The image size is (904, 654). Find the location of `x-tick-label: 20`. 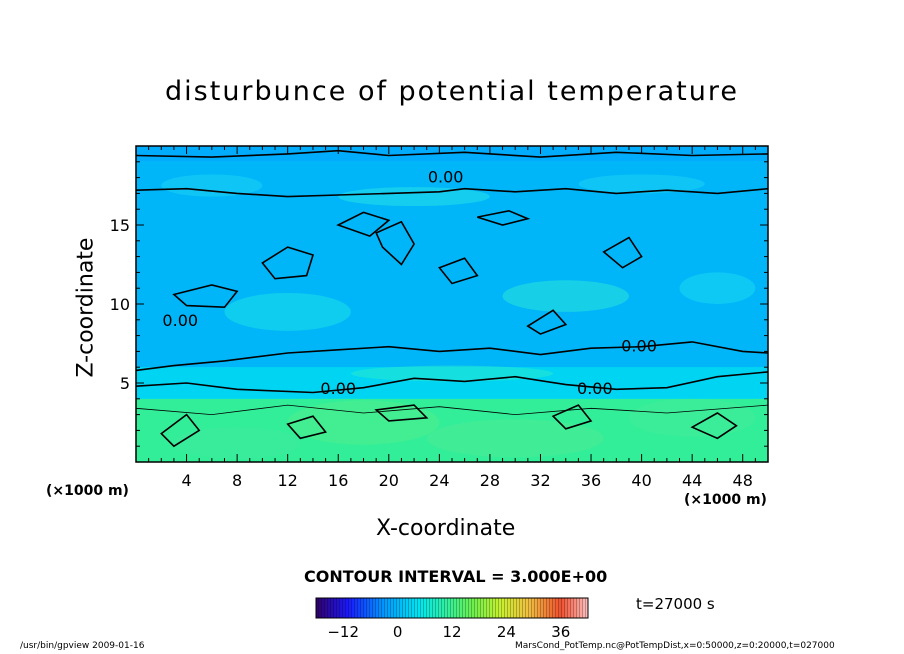

x-tick-label: 20 is located at coordinates (389, 480).